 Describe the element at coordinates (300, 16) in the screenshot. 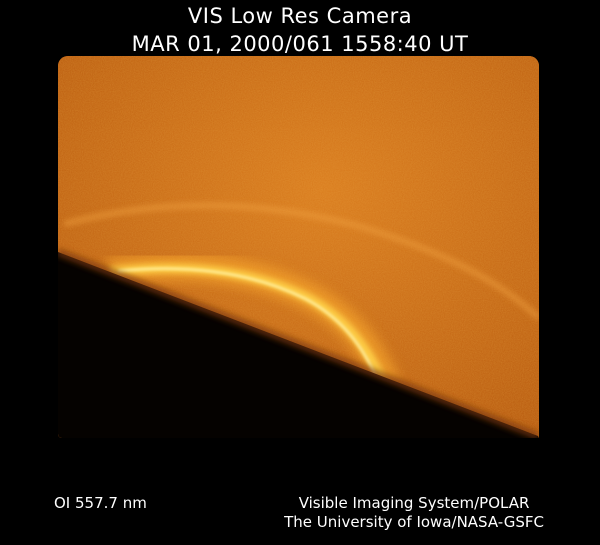

I see `camera-title: VIS Low Res Camera` at that location.